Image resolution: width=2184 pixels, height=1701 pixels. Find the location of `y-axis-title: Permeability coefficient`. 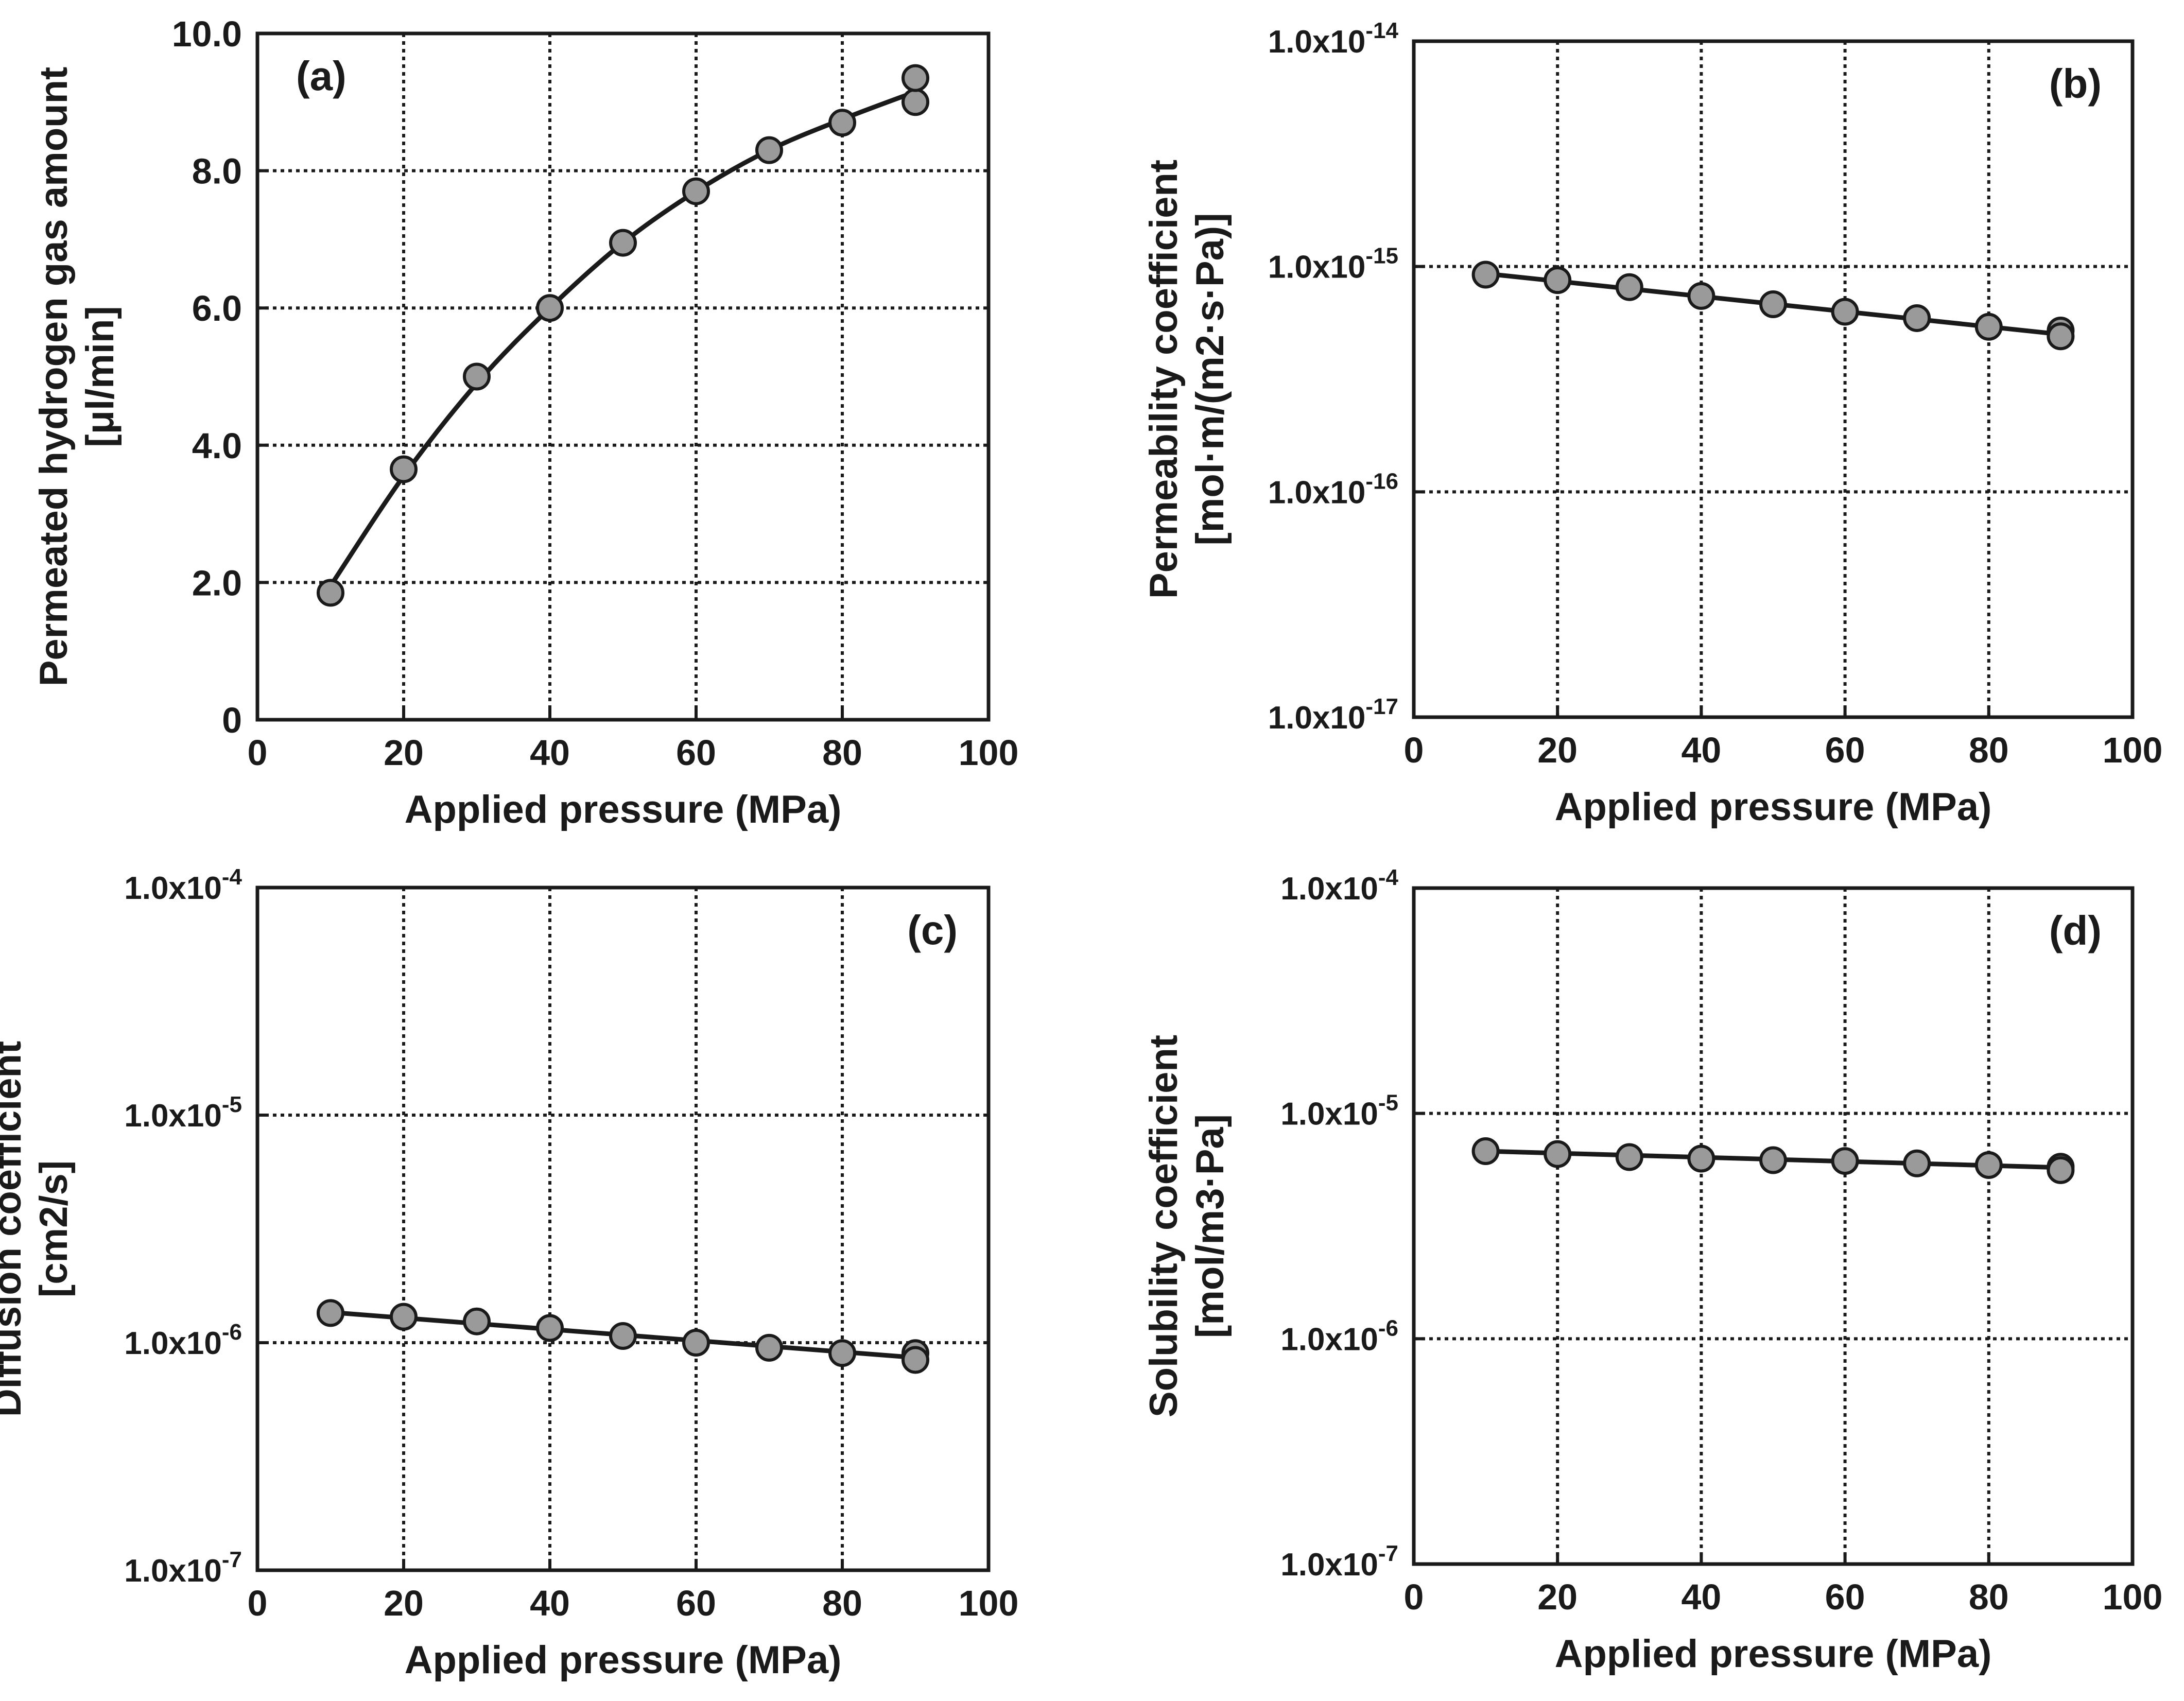

y-axis-title: Permeability coefficient is located at coordinates (1164, 379).